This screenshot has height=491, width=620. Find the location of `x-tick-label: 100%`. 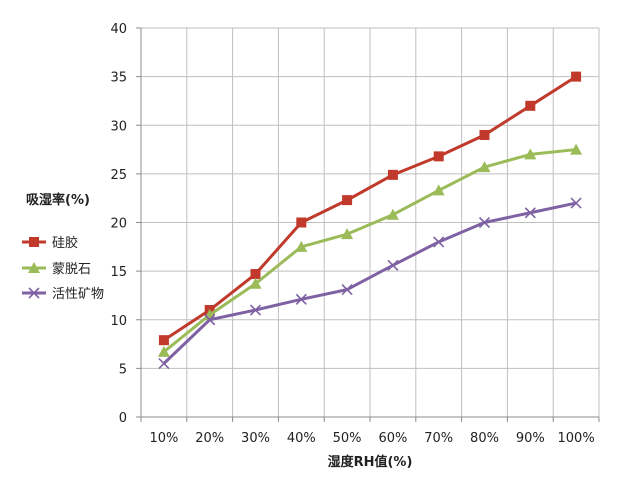

x-tick-label: 100% is located at coordinates (576, 438).